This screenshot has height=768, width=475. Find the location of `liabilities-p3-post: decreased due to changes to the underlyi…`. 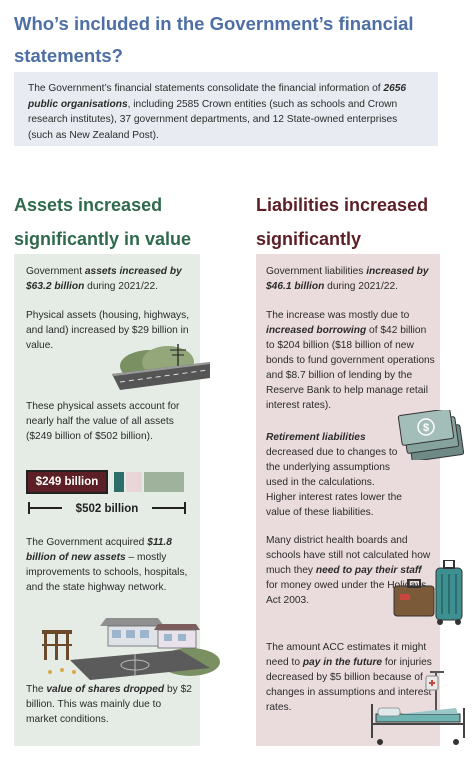

liabilities-p3-post: decreased due to changes to the underlyi… is located at coordinates (334, 482).